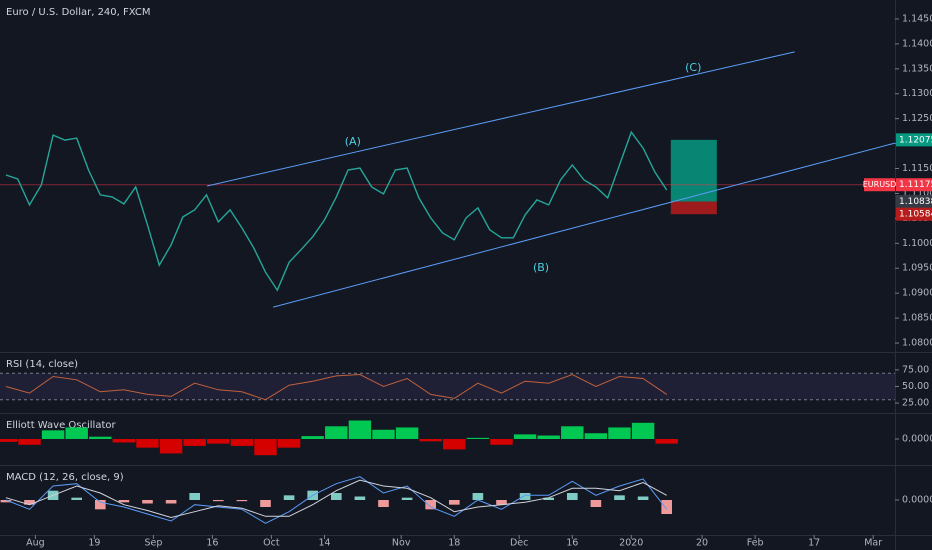 The width and height of the screenshot is (932, 550). What do you see at coordinates (917, 43) in the screenshot?
I see `y-tick-label: 1.14000` at bounding box center [917, 43].